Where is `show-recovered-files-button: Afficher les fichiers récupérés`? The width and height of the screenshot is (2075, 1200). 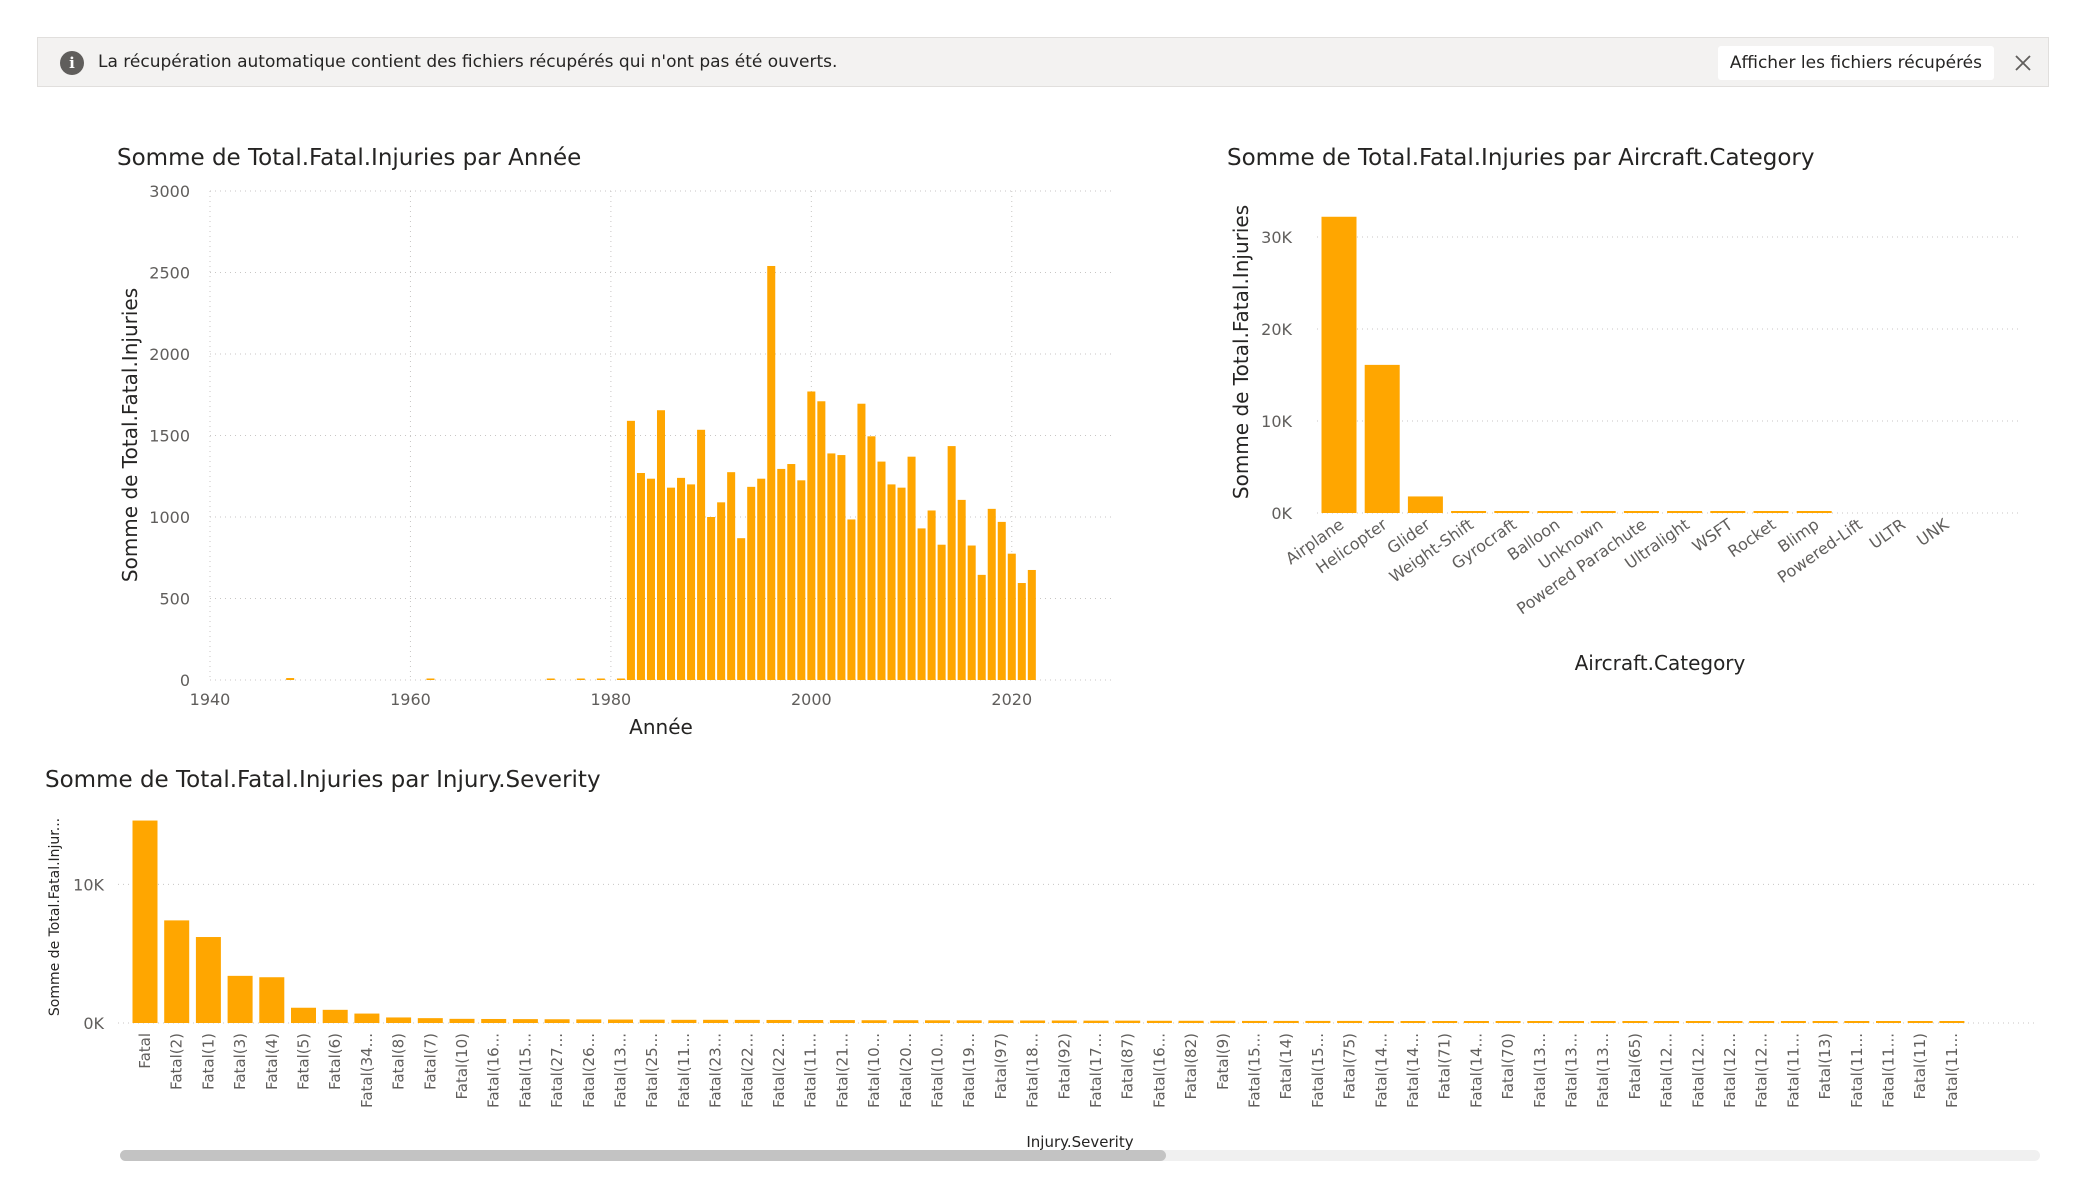 show-recovered-files-button: Afficher les fichiers récupérés is located at coordinates (1855, 63).